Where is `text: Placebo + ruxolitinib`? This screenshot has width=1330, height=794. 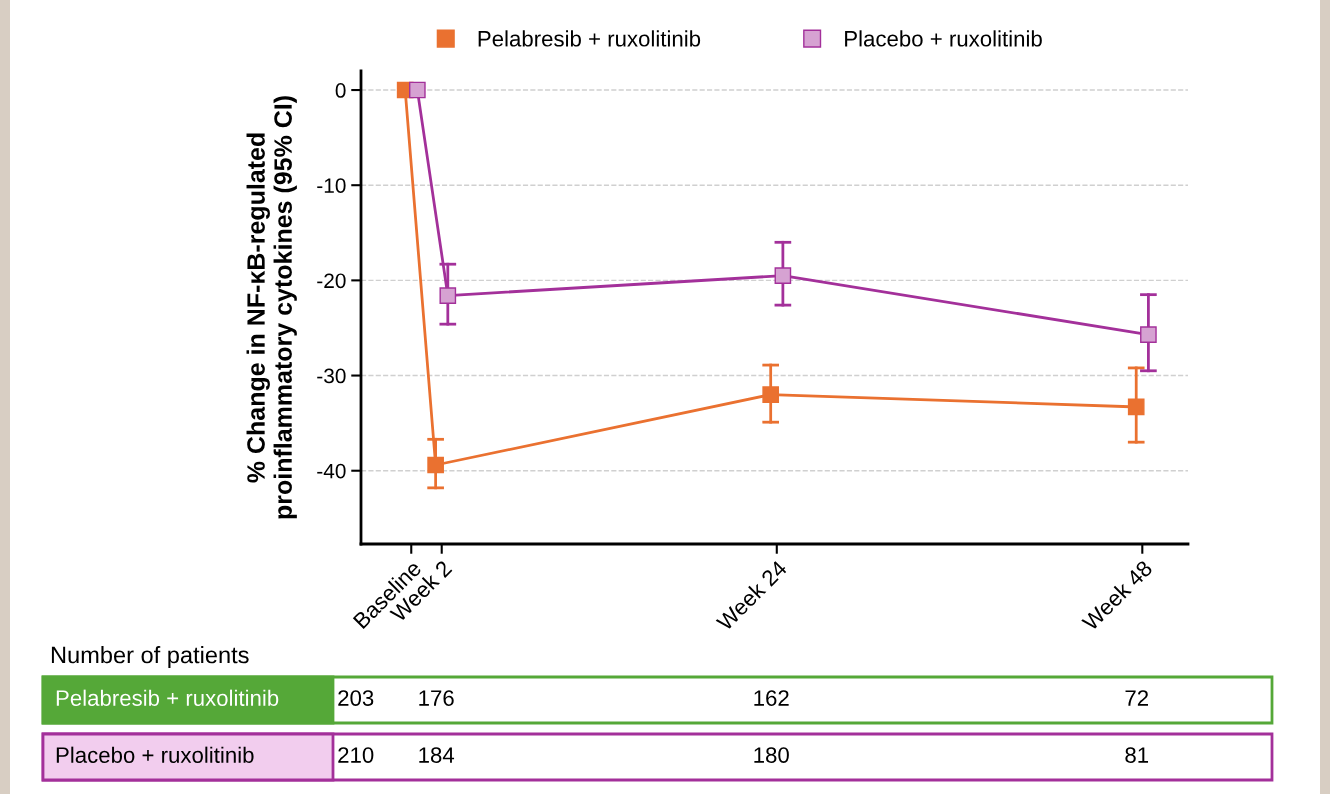 text: Placebo + ruxolitinib is located at coordinates (155, 754).